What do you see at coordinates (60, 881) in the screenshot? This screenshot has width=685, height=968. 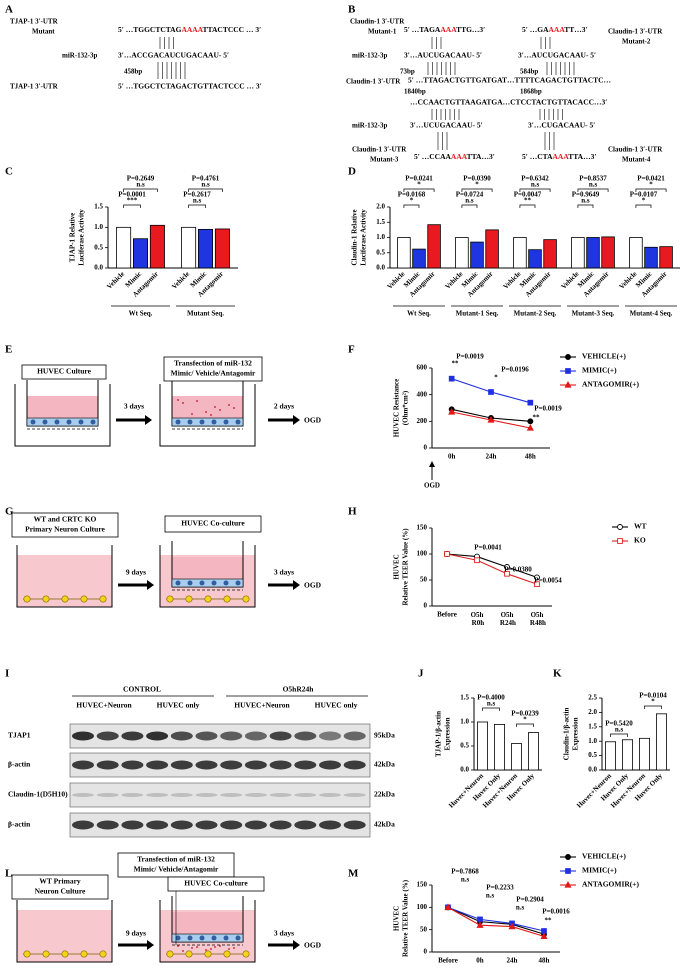 I see `label: WT Primary` at bounding box center [60, 881].